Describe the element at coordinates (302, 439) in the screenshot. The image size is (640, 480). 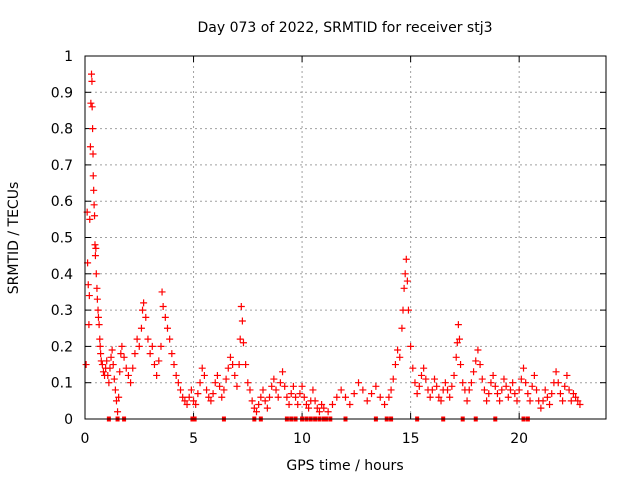
I see `x-tick-label: 10` at that location.